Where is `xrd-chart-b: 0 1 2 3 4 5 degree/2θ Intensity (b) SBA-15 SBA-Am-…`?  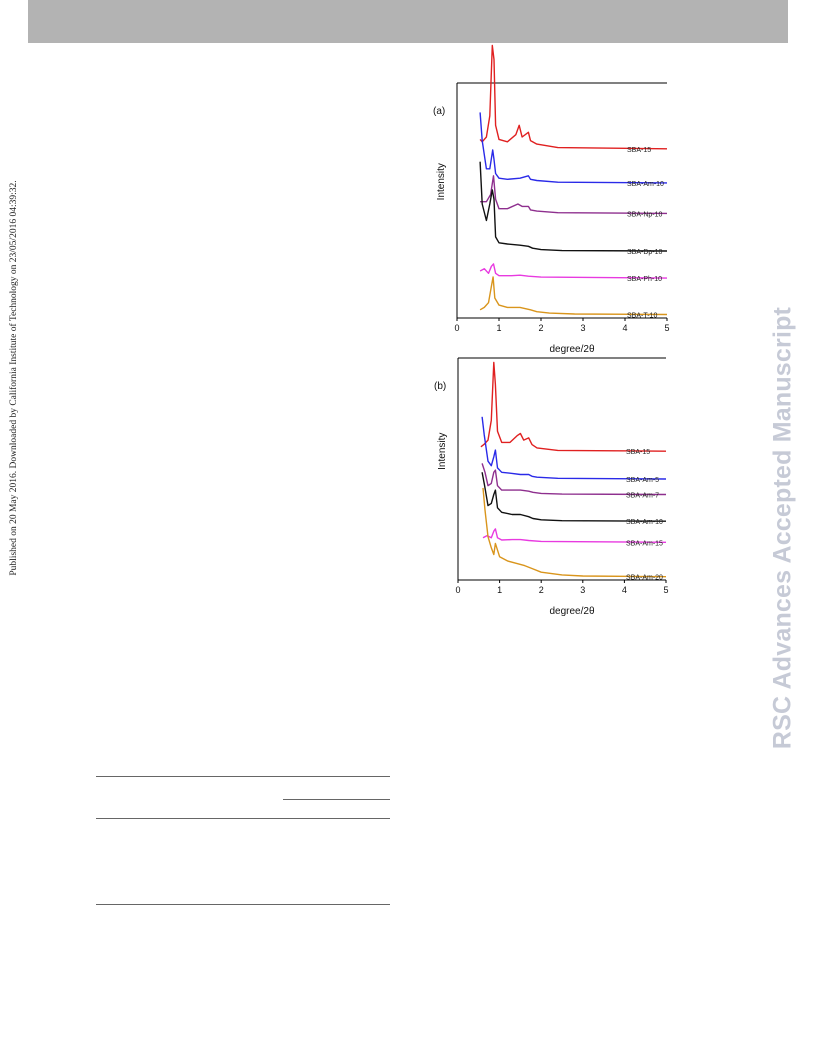 xrd-chart-b: 0 1 2 3 4 5 degree/2θ Intensity (b) SBA-15 SBA-Am-… is located at coordinates (551, 487).